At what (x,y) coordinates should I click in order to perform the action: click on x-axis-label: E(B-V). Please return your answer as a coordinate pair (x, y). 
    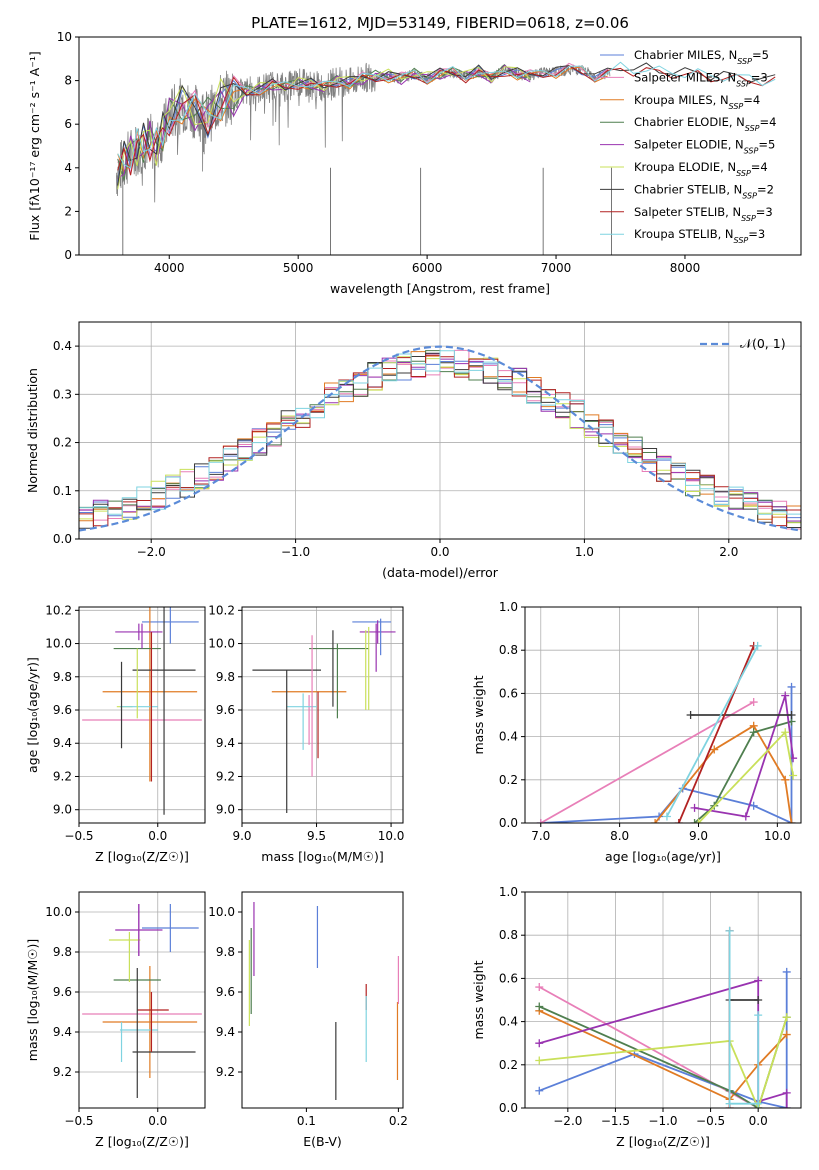
    Looking at the image, I should click on (322, 1141).